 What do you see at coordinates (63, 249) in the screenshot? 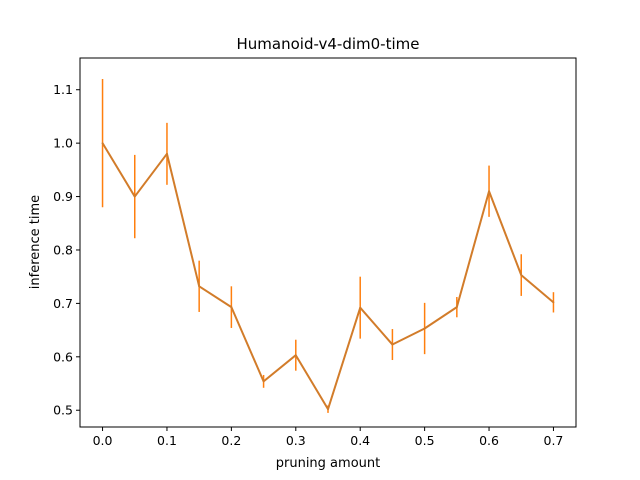
I see `y-tick-label: 0.8` at bounding box center [63, 249].